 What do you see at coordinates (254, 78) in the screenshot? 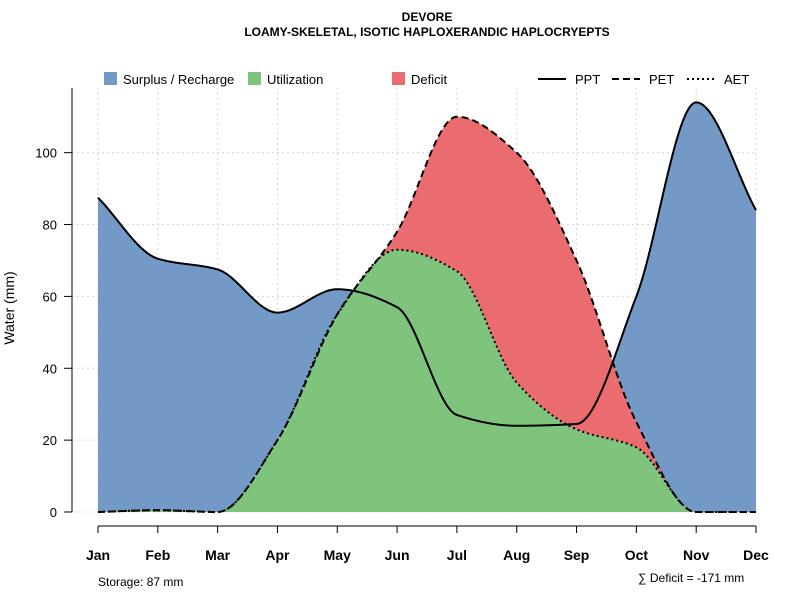
I see `legend-swatch-utilization` at bounding box center [254, 78].